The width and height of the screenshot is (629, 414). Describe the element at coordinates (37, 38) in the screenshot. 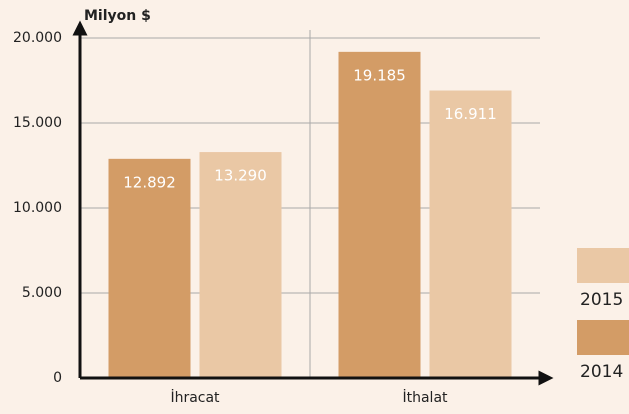

I see `y-tick-label: 20.000` at that location.